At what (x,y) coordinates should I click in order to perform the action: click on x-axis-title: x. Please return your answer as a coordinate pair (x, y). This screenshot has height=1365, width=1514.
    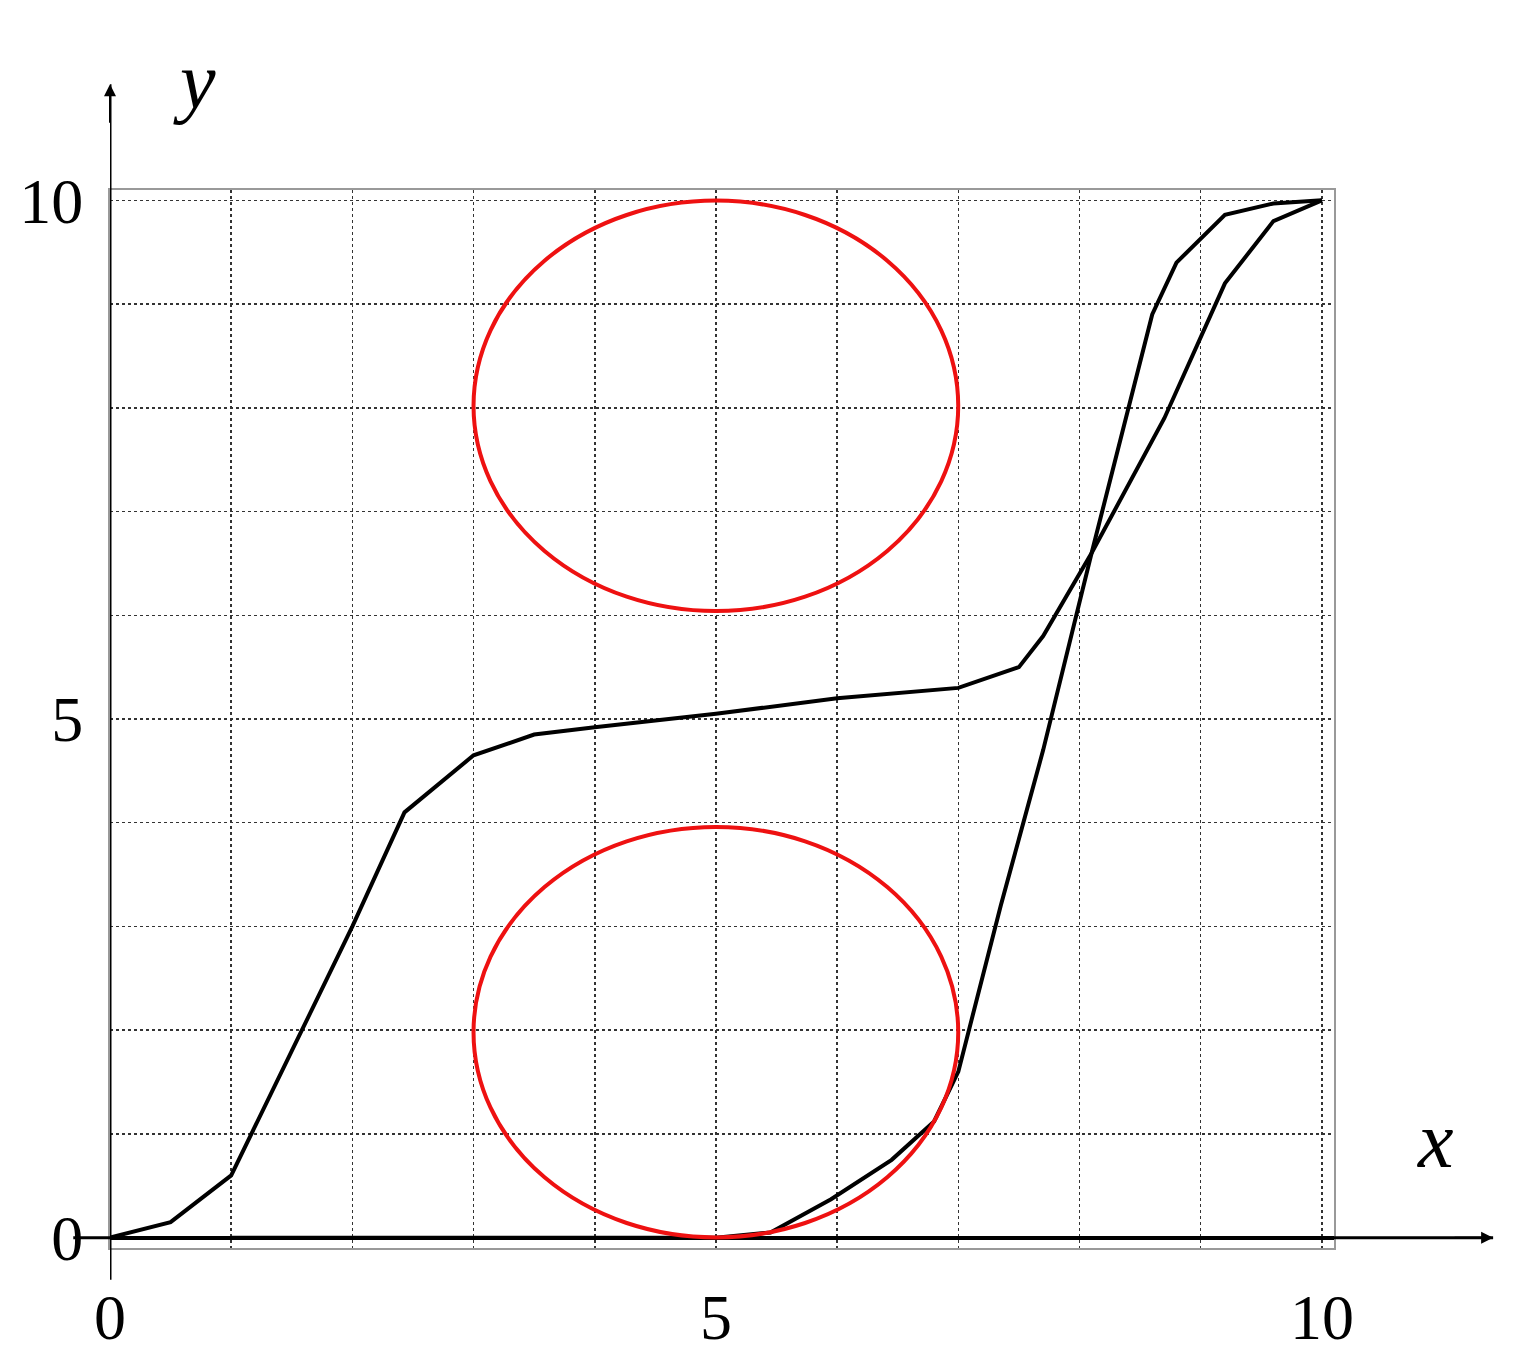
    Looking at the image, I should click on (1435, 1140).